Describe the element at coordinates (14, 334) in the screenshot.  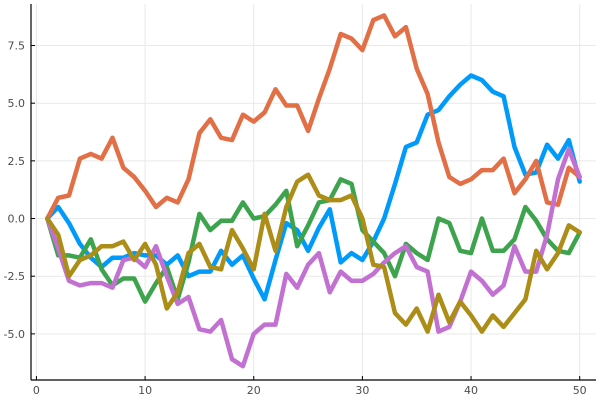
I see `y-tick-label: -5.0` at that location.